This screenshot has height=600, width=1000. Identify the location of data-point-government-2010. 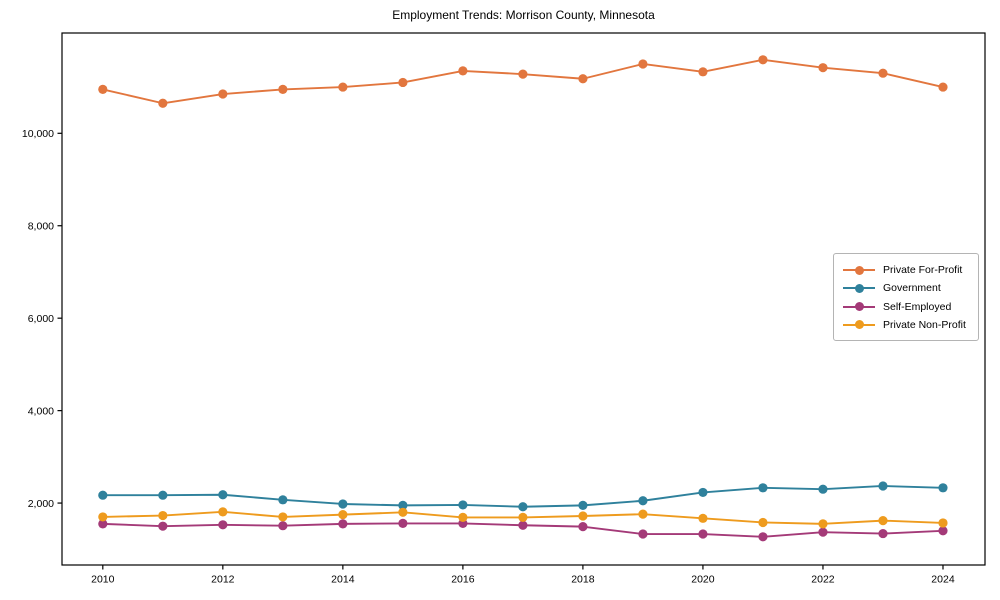
(103, 495).